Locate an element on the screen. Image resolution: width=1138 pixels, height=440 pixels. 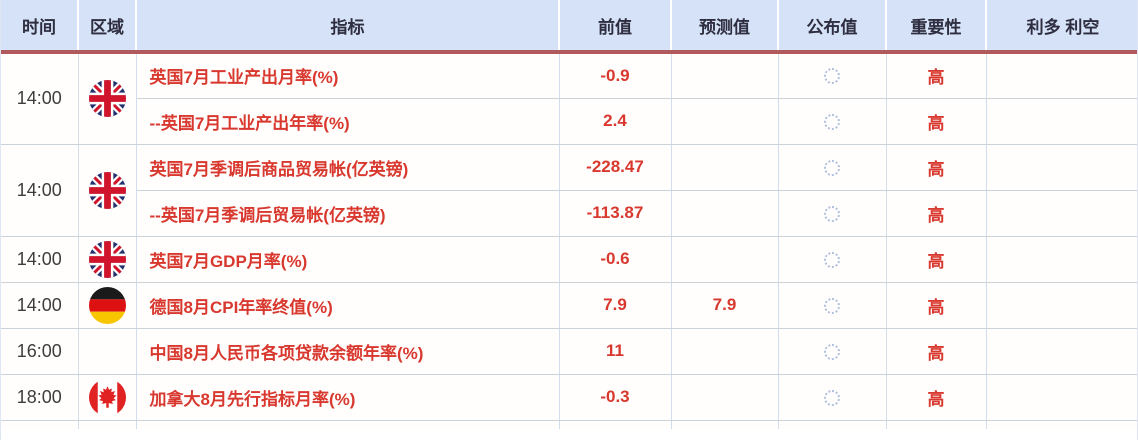
table-row: 16:00 中国8月人民币各项贷款余额年率(%) 11 高 is located at coordinates (569, 351).